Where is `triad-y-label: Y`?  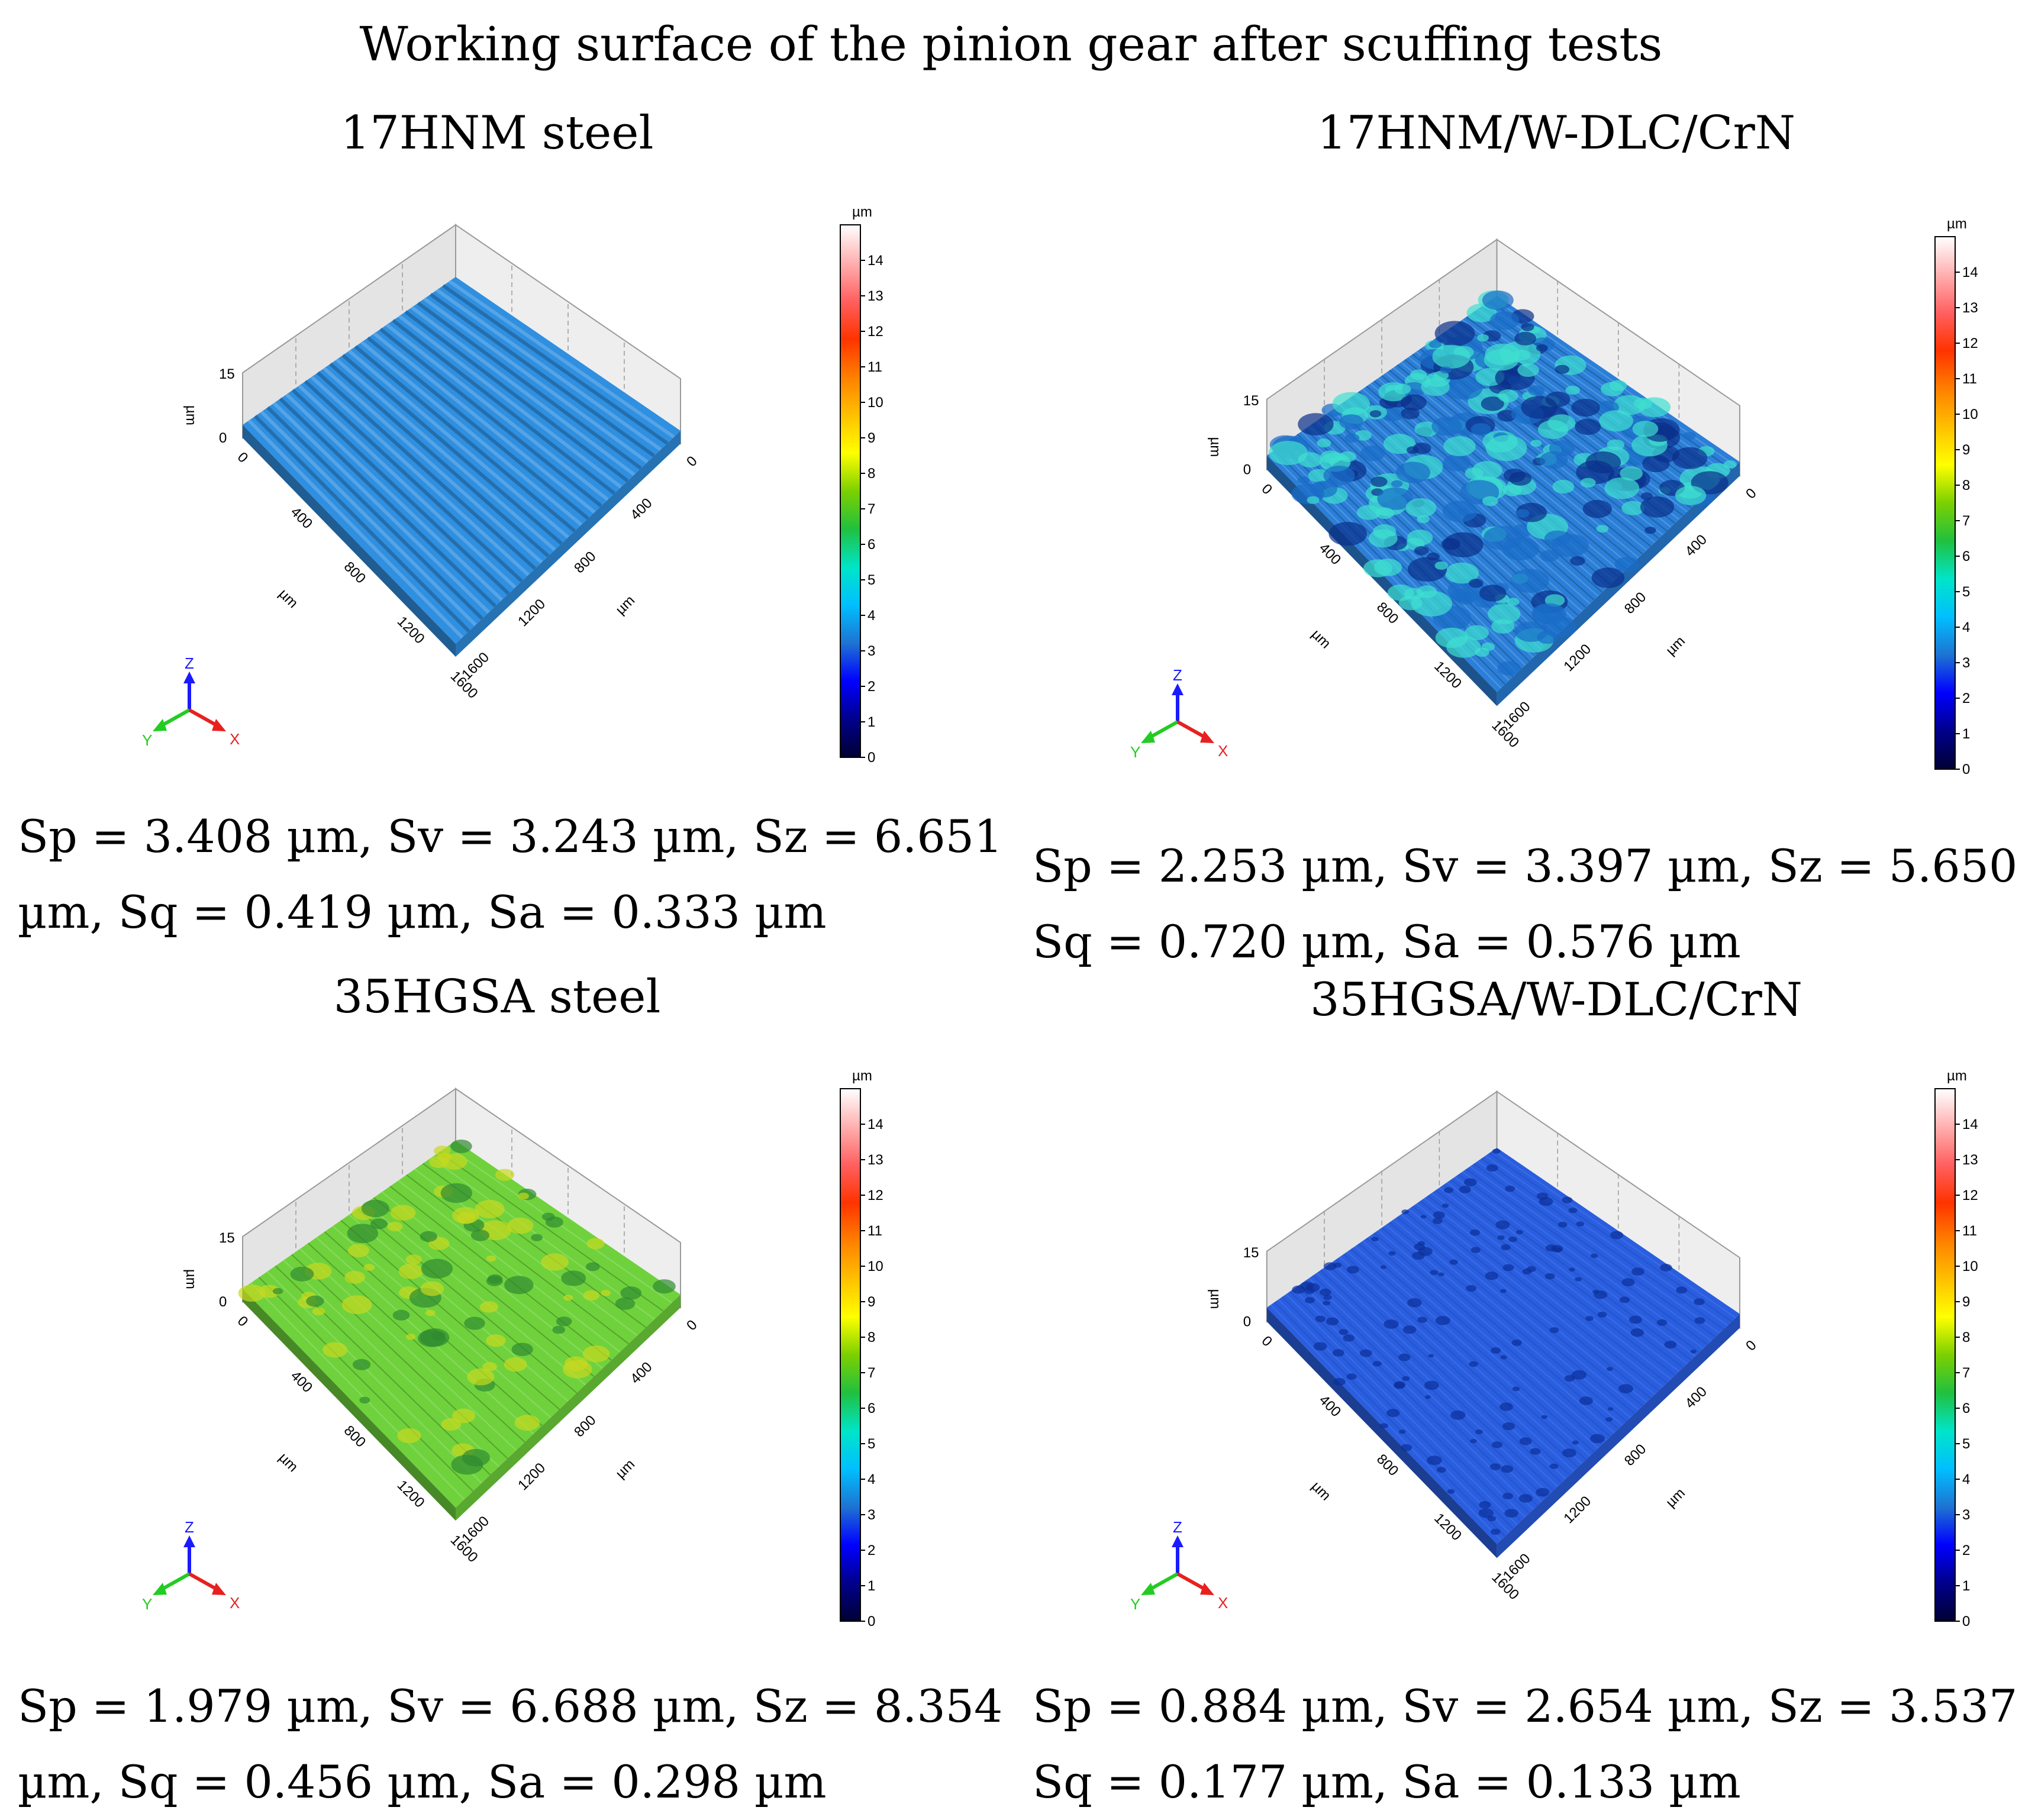
triad-y-label: Y is located at coordinates (1135, 752).